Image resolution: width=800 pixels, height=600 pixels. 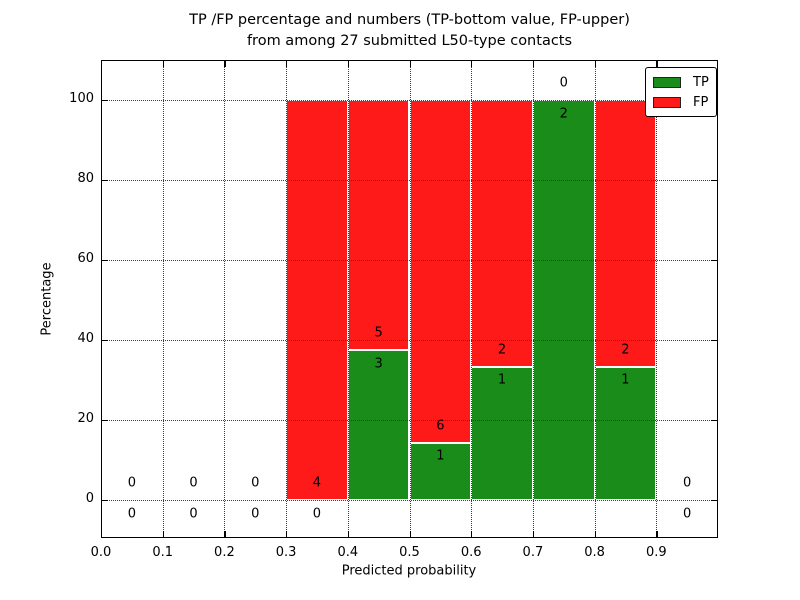 I want to click on y-tick-label: 80, so click(x=85, y=178).